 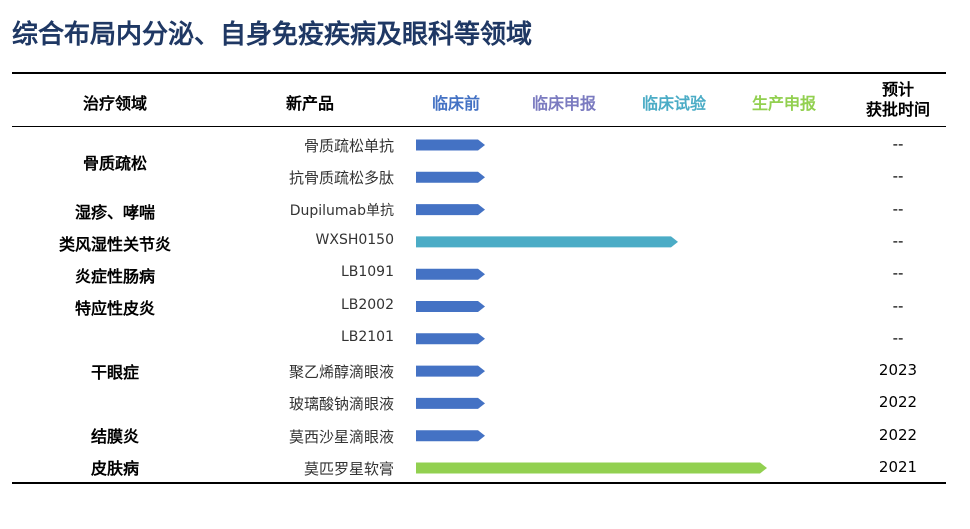 I want to click on header-domain: 治疗领域, so click(x=114, y=103).